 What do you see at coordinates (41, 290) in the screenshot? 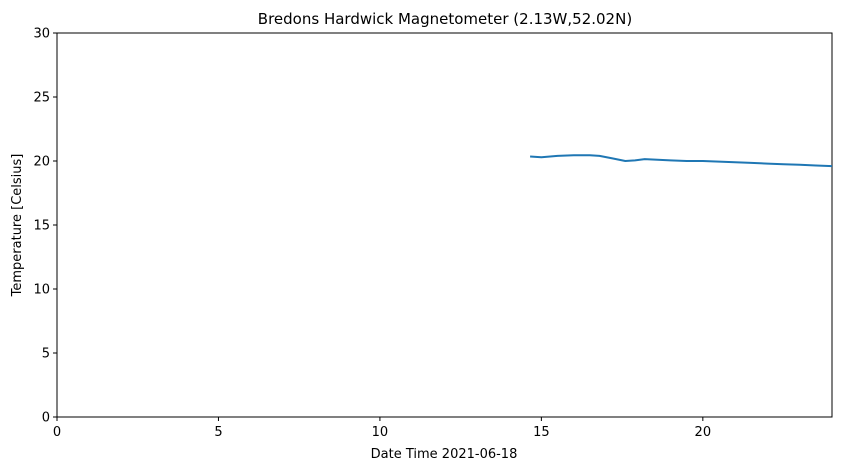
I see `y-tick-label: 10` at bounding box center [41, 290].